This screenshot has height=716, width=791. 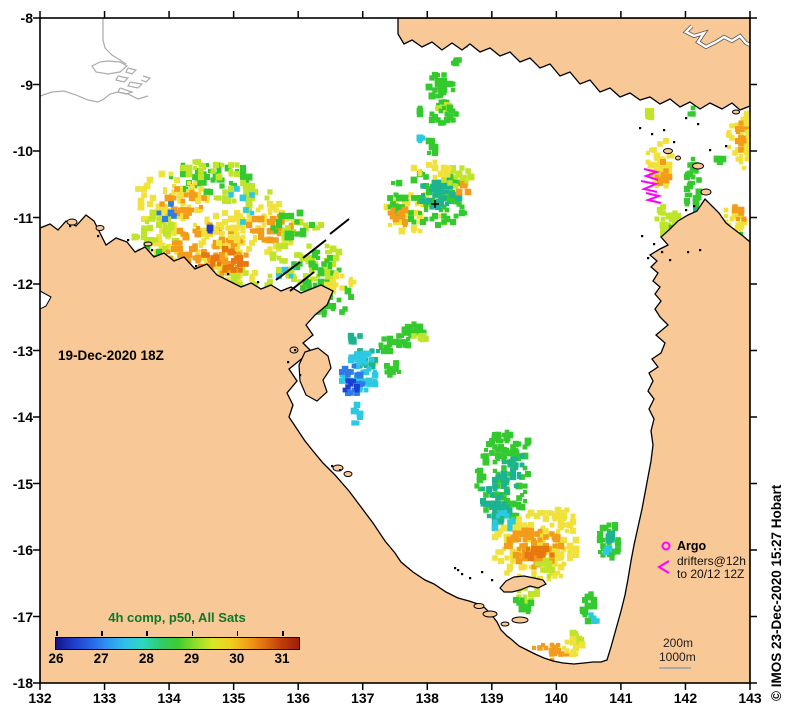 What do you see at coordinates (101, 658) in the screenshot?
I see `colorbar-tick-label: 27` at bounding box center [101, 658].